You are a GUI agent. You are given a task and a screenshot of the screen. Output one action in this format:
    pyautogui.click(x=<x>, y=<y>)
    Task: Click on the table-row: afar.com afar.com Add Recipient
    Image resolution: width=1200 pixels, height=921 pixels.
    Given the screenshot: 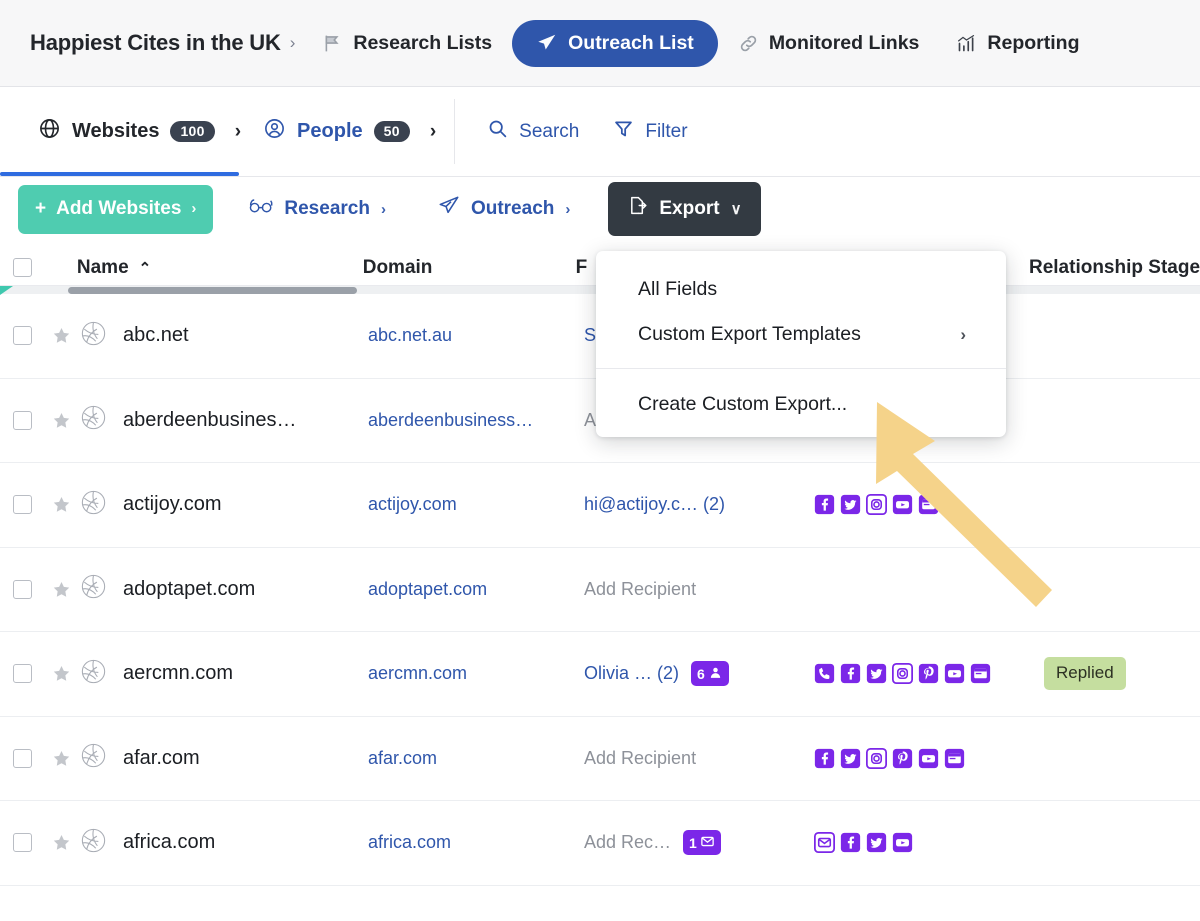 What is the action you would take?
    pyautogui.click(x=600, y=758)
    